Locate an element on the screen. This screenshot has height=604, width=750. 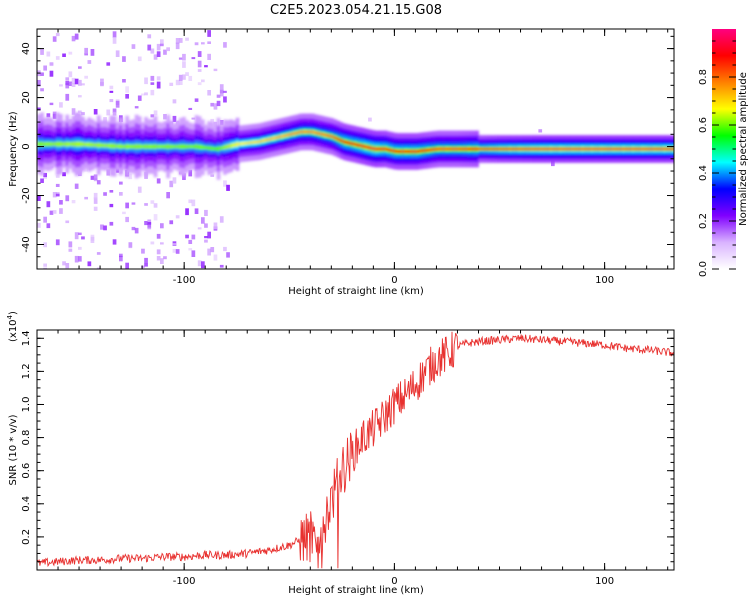
x-tick-label: 100 is located at coordinates (604, 280).